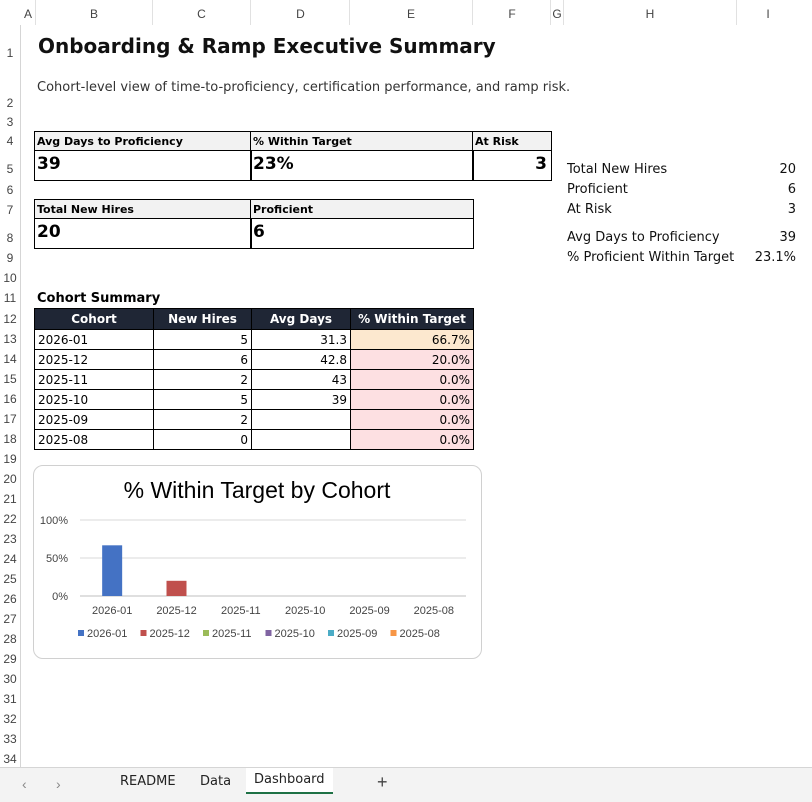 This screenshot has width=812, height=802. I want to click on row-header: 20, so click(10, 479).